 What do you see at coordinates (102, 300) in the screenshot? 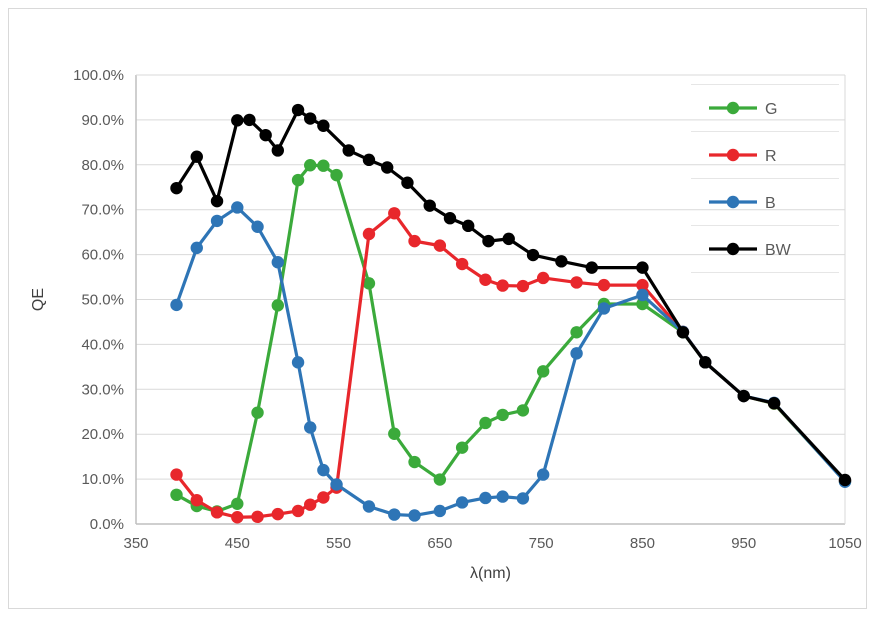
I see `y-tick-label: 50.0%` at bounding box center [102, 300].